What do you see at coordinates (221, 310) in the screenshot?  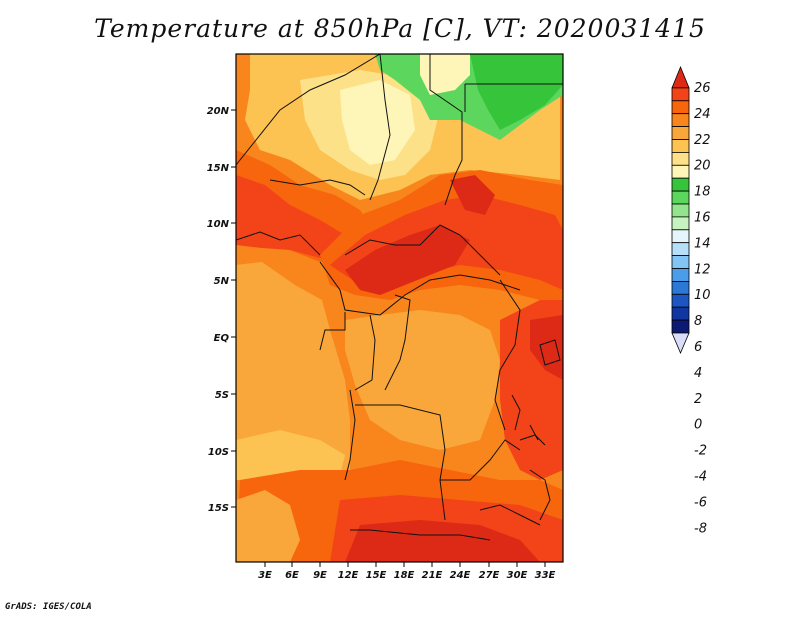 I see `latitude-axis: 20N 15N 10N 5N EQ 5S 10S 15S` at bounding box center [221, 310].